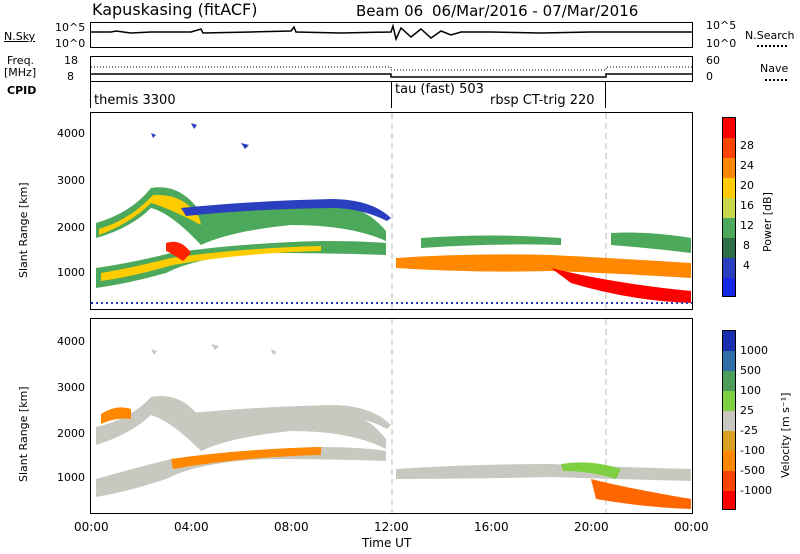  Describe the element at coordinates (774, 68) in the screenshot. I see `nave-label: Nave` at that location.